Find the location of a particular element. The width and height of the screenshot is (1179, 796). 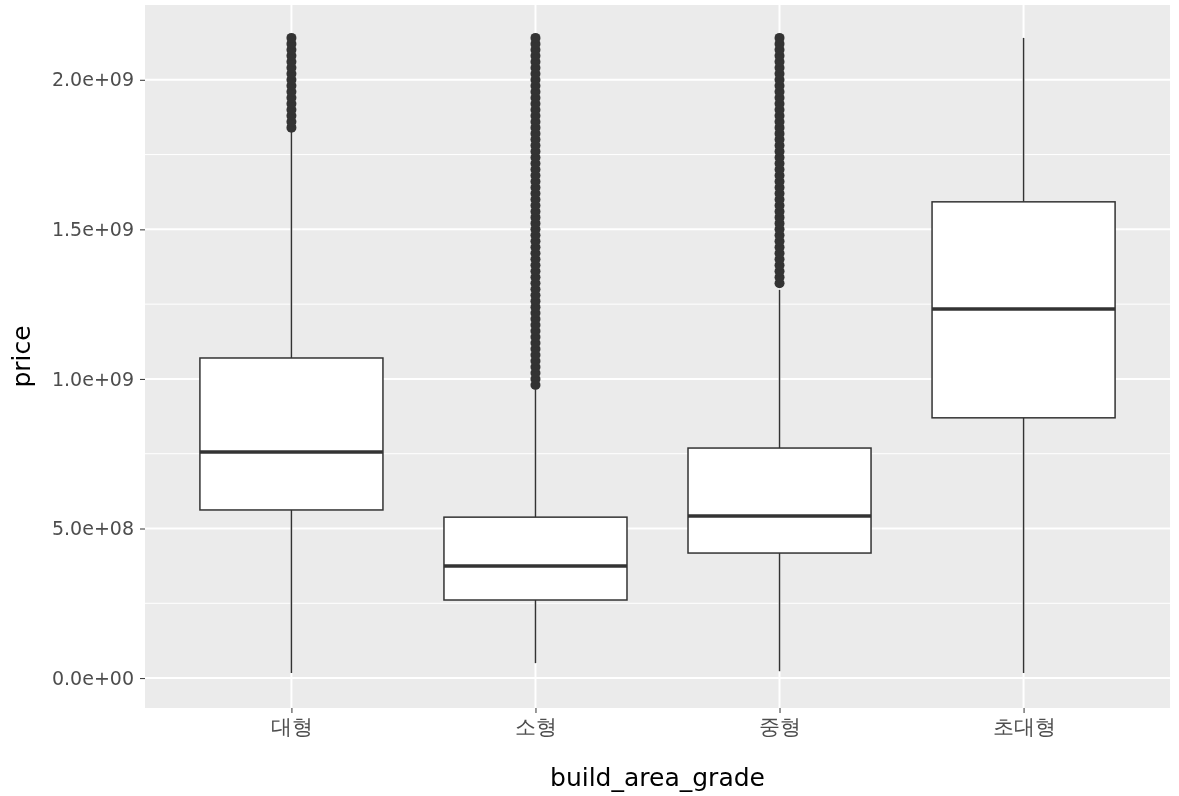

x-axis-title: build_area_grade is located at coordinates (657, 777).